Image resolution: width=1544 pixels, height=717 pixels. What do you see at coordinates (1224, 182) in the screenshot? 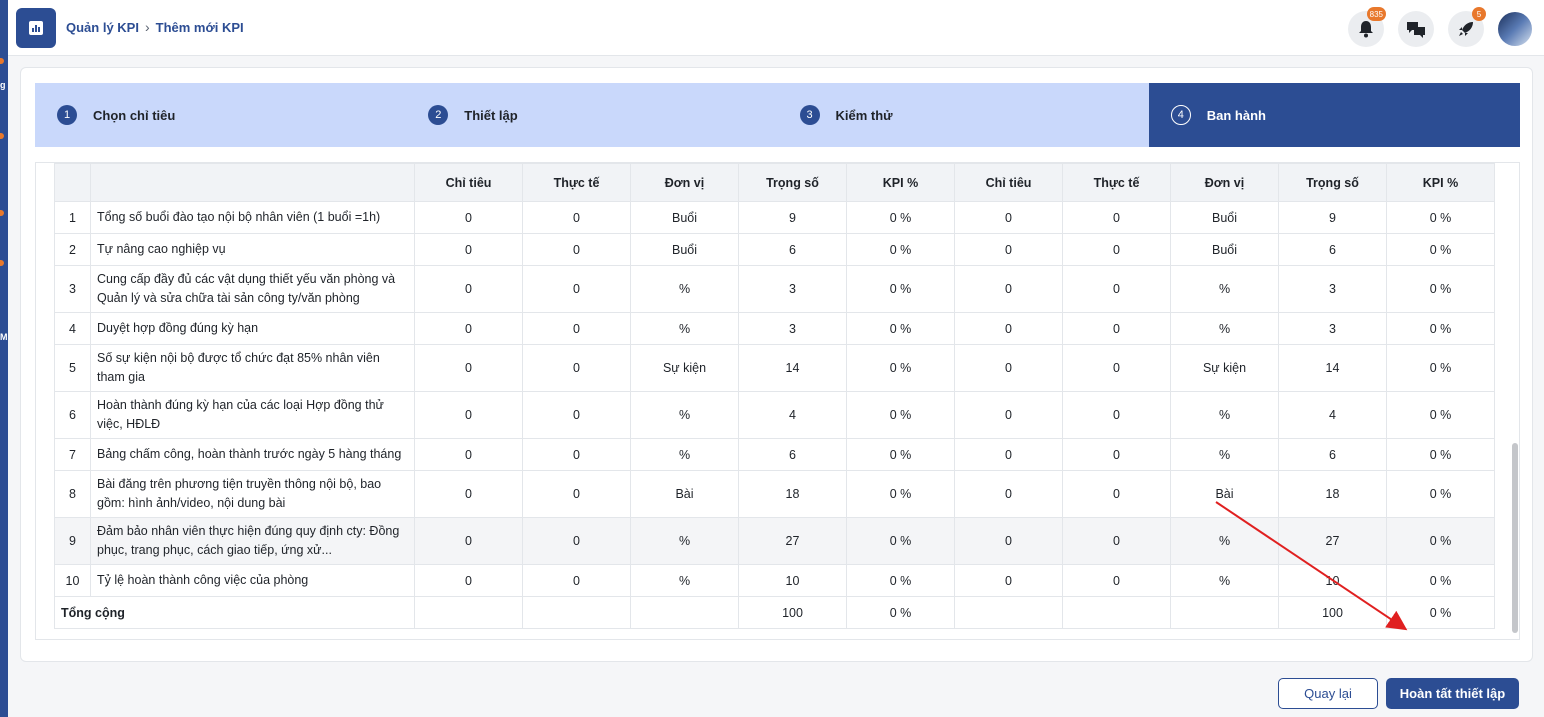
I see `column-header: Đơn vị` at bounding box center [1224, 182].